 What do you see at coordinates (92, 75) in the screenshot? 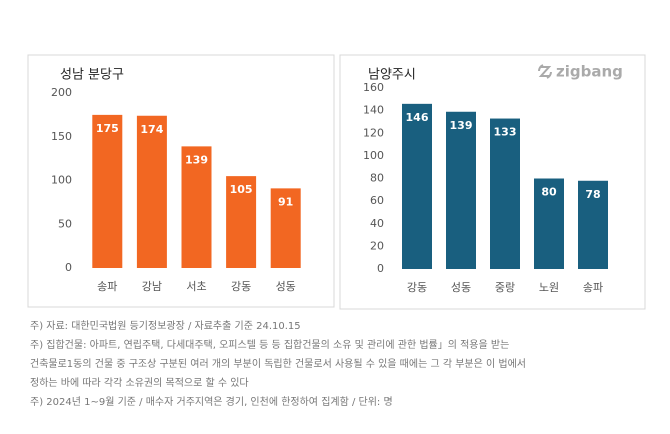
I see `chart-title: 성남 분당구` at bounding box center [92, 75].